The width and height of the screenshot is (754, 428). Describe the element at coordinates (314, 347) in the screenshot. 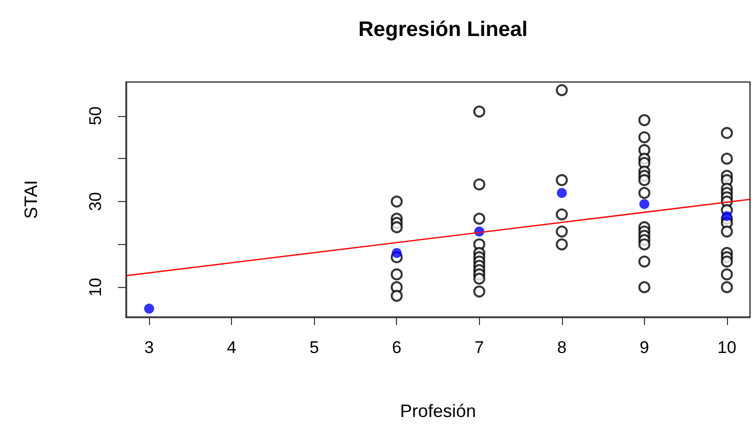

I see `x-tick-label: 5` at that location.